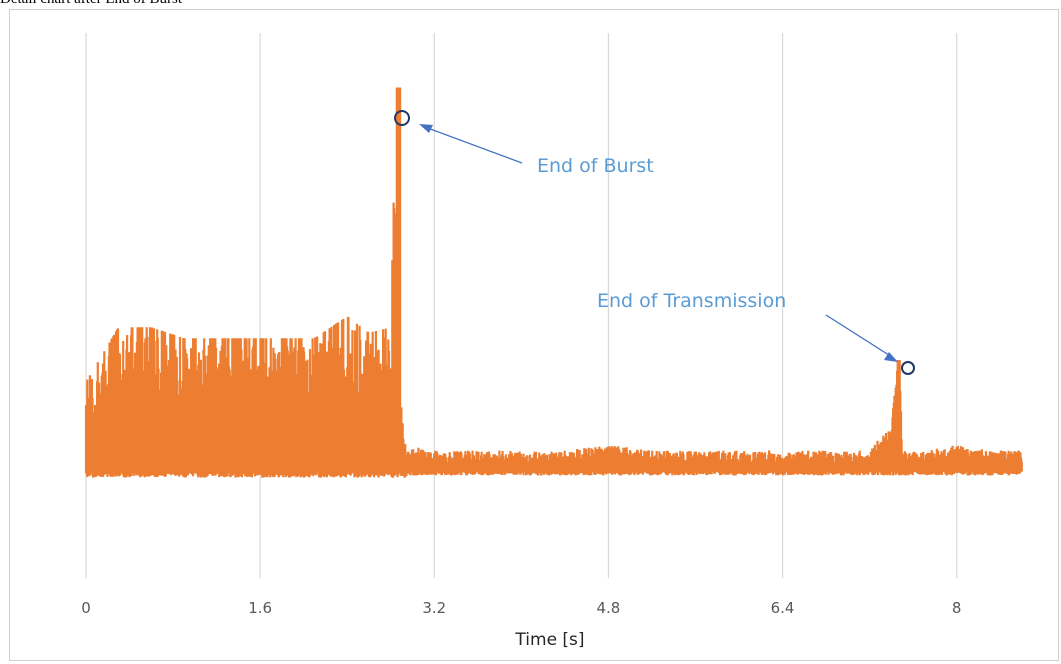 The image size is (1061, 664). What do you see at coordinates (608, 608) in the screenshot?
I see `x-tick-label: 4.8` at bounding box center [608, 608].